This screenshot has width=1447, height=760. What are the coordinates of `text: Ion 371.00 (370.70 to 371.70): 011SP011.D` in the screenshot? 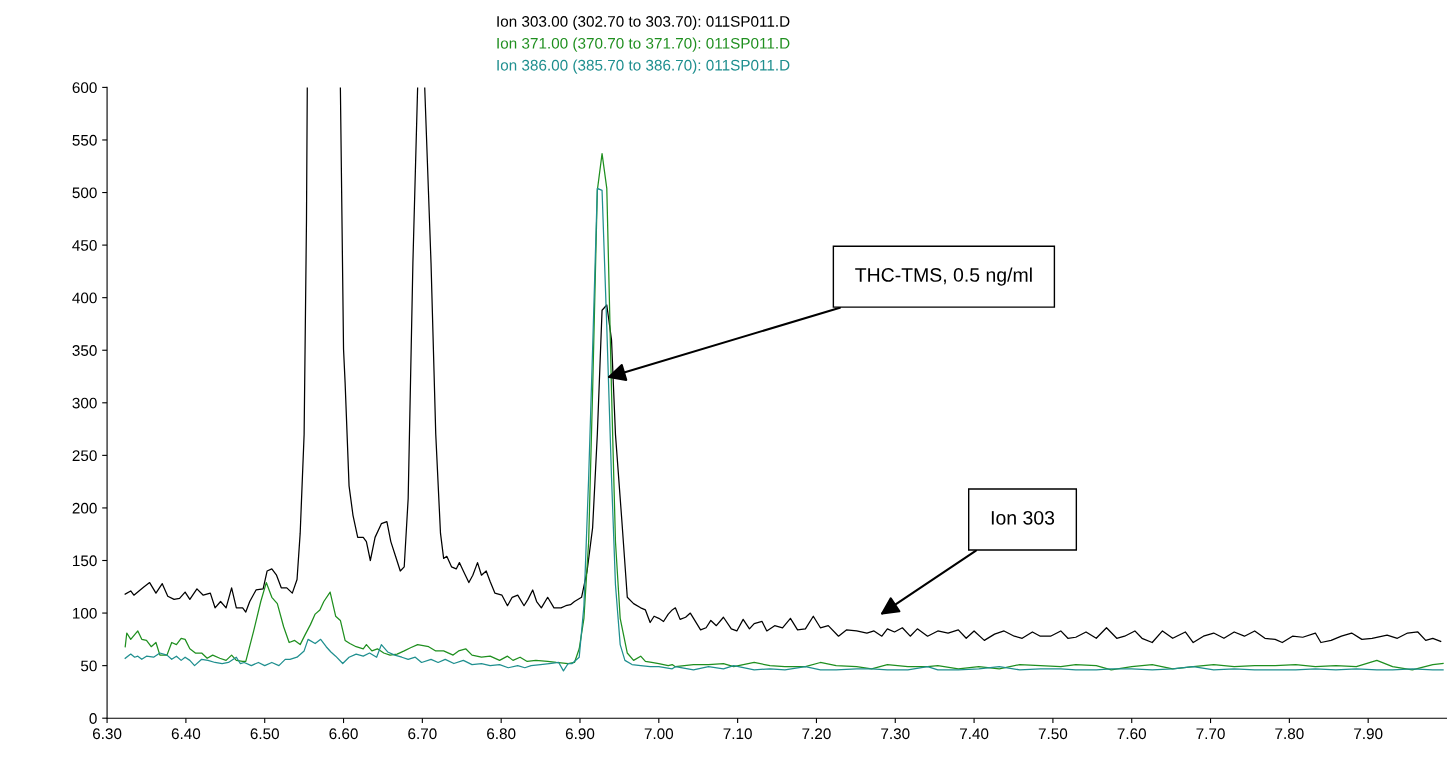 It's located at (643, 44).